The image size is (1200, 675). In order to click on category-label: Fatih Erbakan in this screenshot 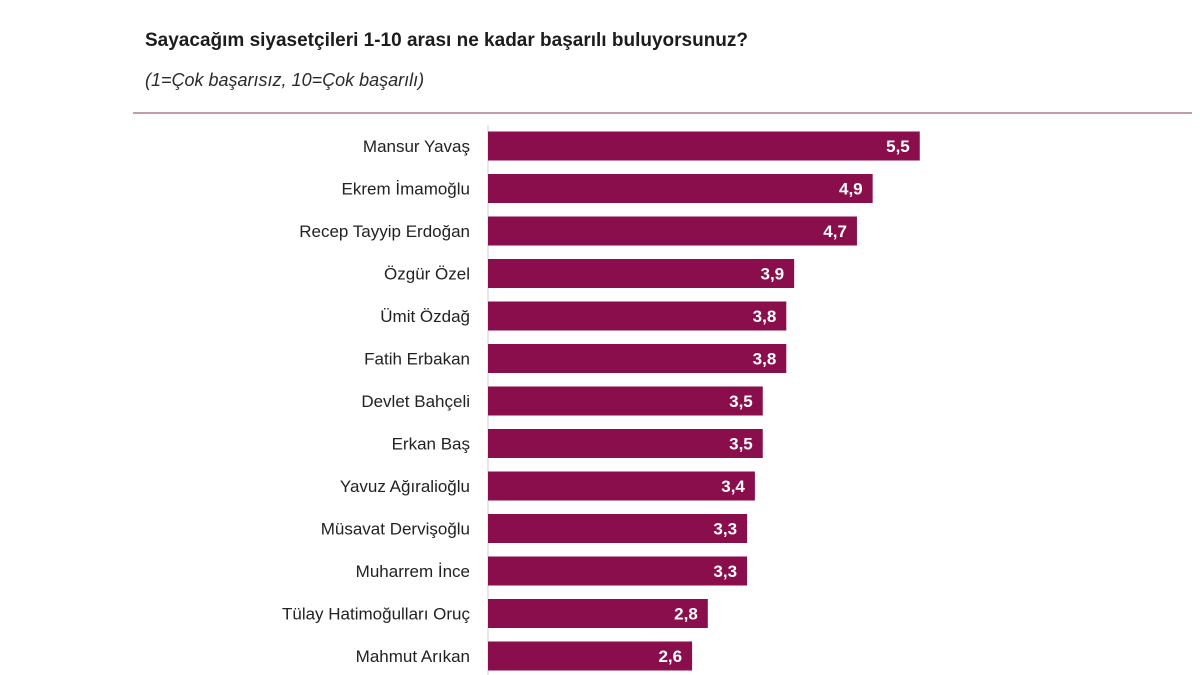, I will do `click(417, 359)`.